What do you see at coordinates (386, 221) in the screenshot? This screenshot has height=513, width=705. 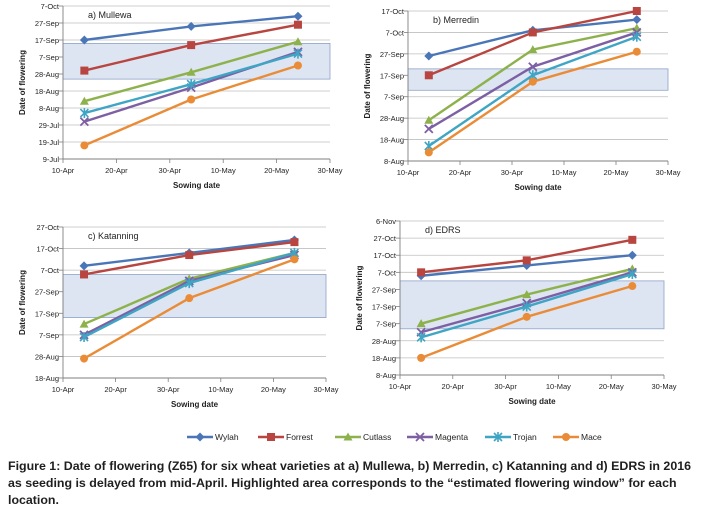 I see `y-tick-label: 6-Nov` at bounding box center [386, 221].